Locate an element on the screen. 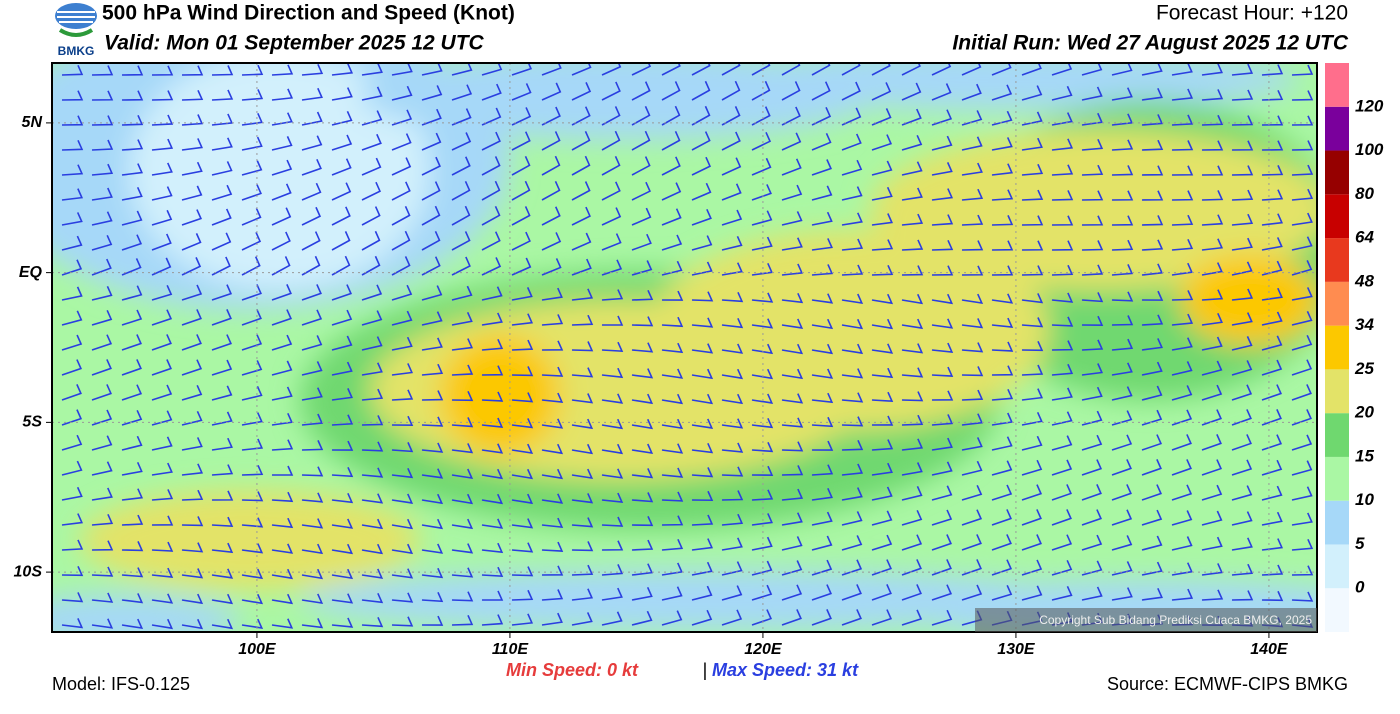 Image resolution: width=1400 pixels, height=714 pixels. colorbar-label: 100 is located at coordinates (1369, 149).